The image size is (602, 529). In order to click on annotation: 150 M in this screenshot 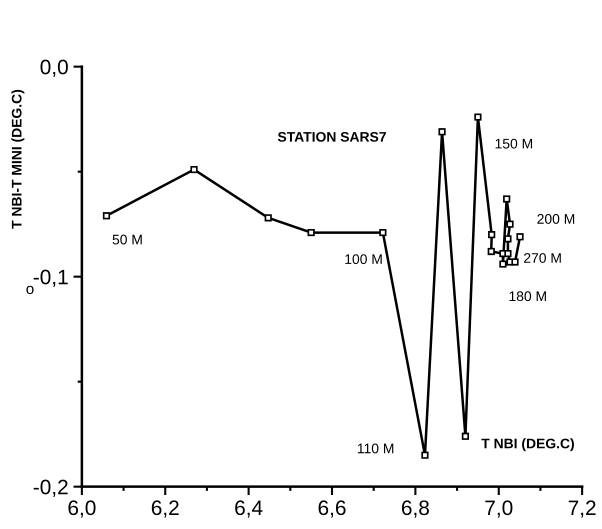, I will do `click(514, 143)`.